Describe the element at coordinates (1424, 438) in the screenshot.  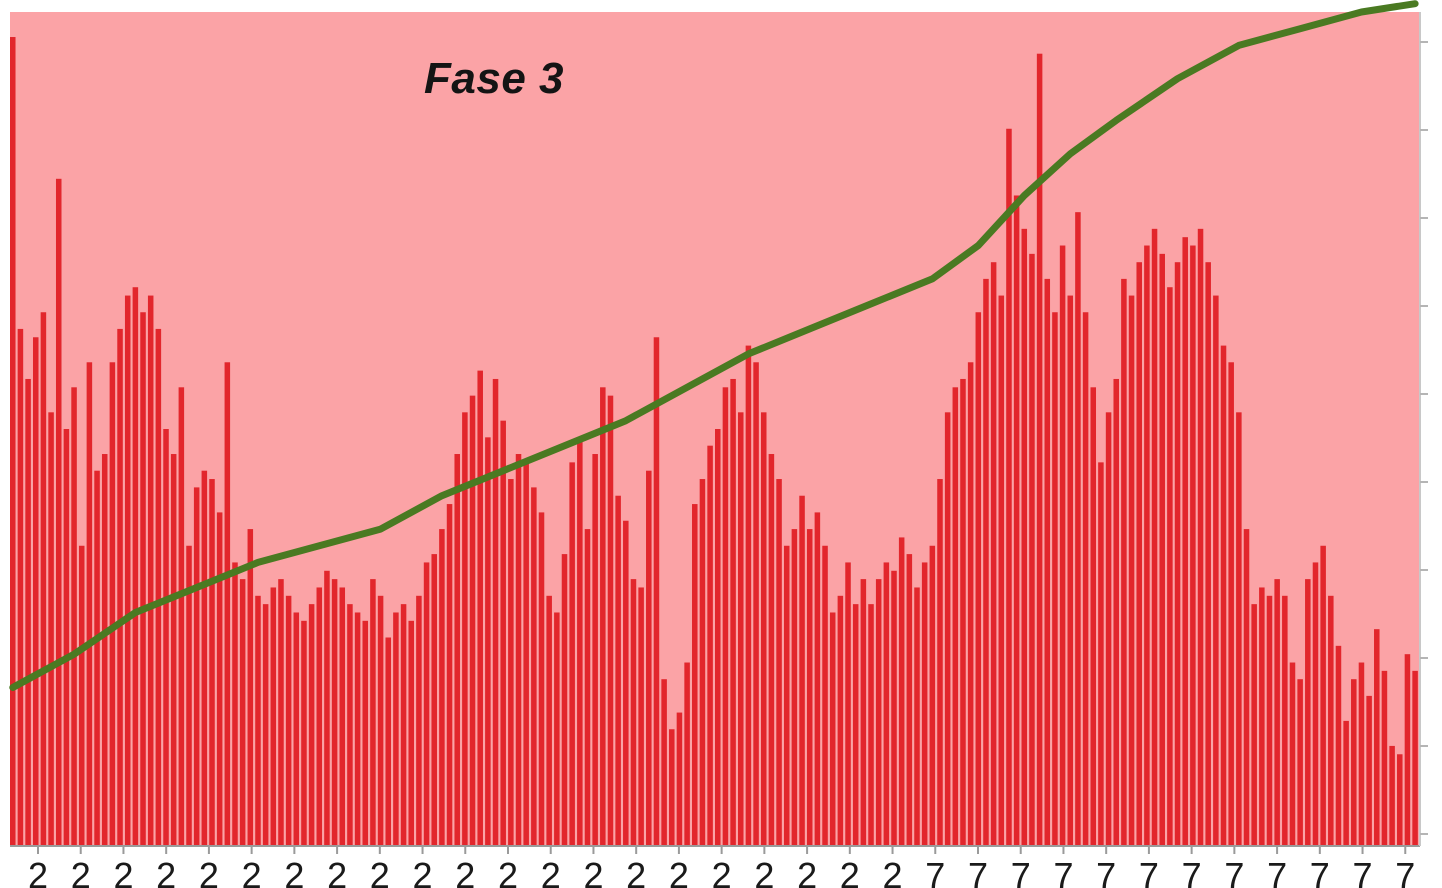
I see `right-axis-ticks` at that location.